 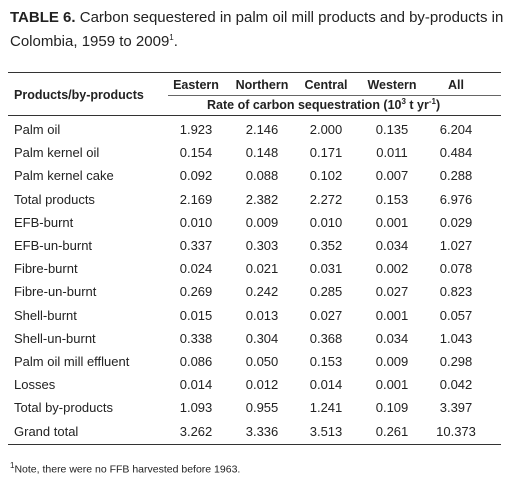 I want to click on caption-label: TABLE 6., so click(x=43, y=17).